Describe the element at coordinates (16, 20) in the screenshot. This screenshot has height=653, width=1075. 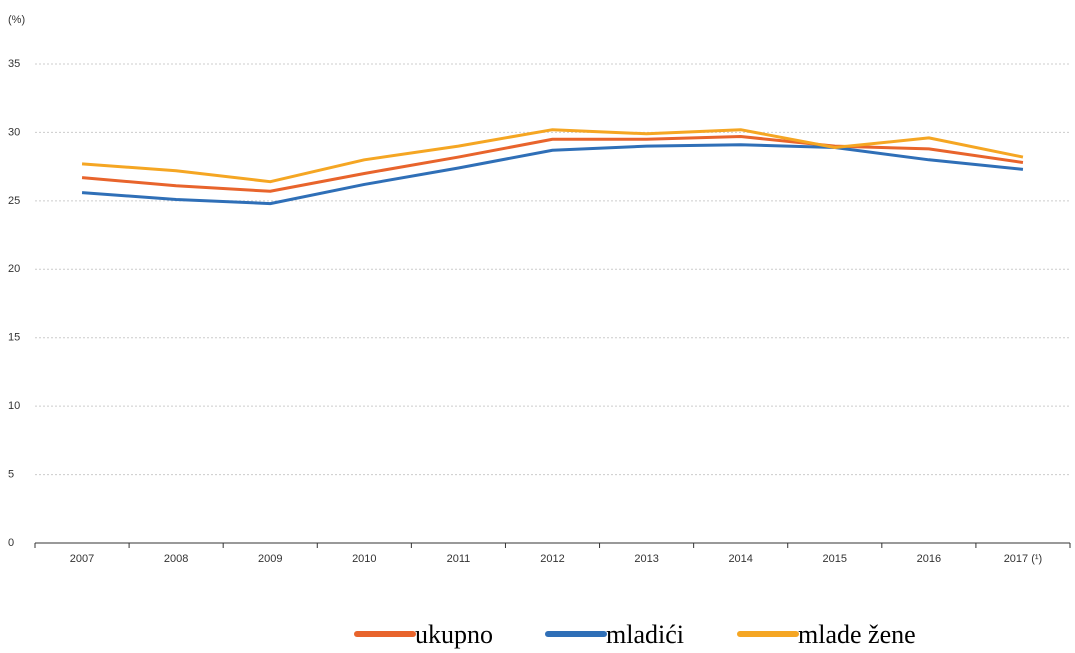
I see `y-axis-label: (%)` at that location.